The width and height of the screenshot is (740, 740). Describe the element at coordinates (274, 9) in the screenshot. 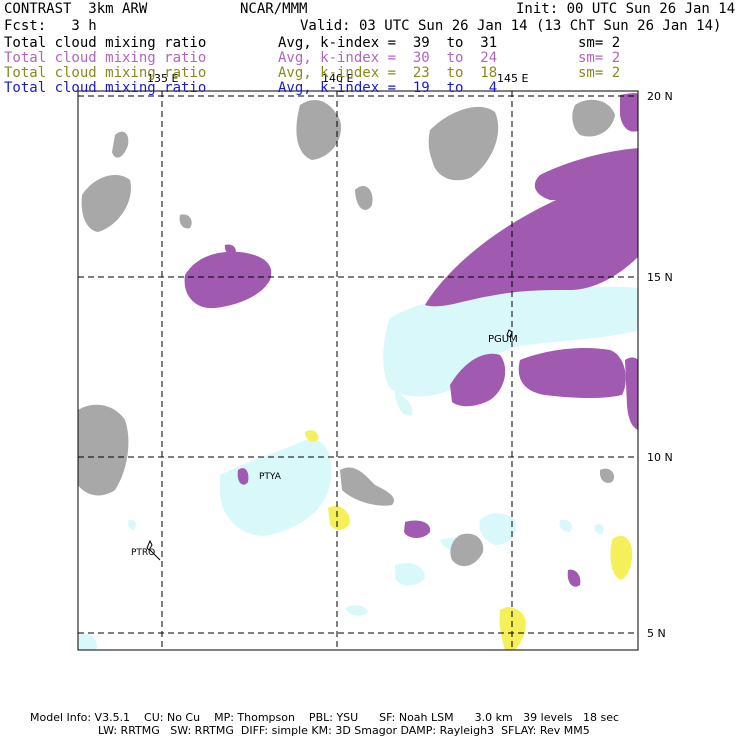

I see `center-title: NCAR/MMM` at that location.